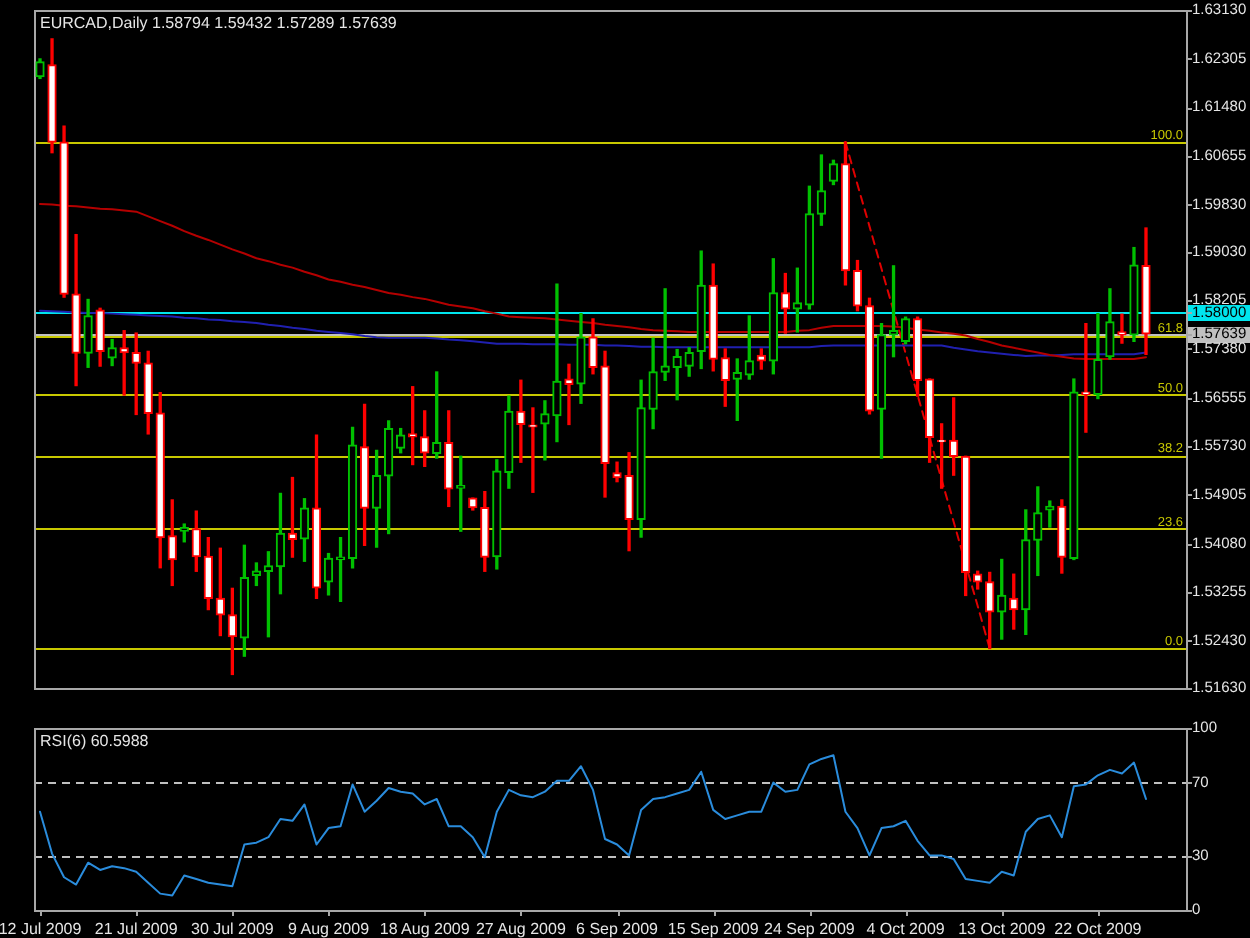 This screenshot has width=1250, height=938. What do you see at coordinates (136, 929) in the screenshot?
I see `x-tick-label: 21 Jul 2009` at bounding box center [136, 929].